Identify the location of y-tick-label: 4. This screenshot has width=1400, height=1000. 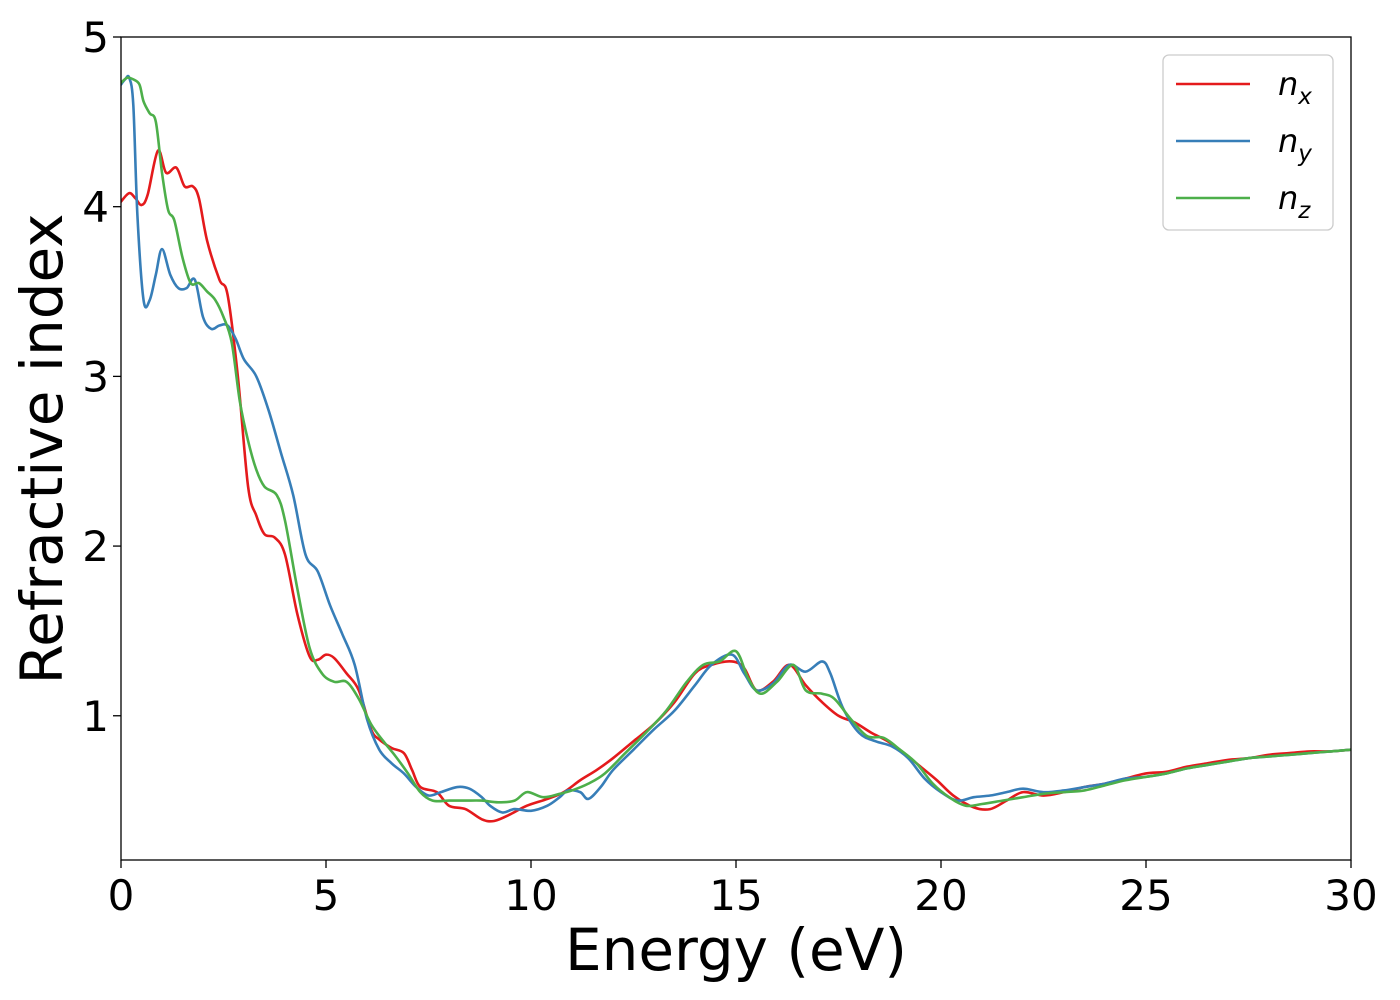
(95, 207).